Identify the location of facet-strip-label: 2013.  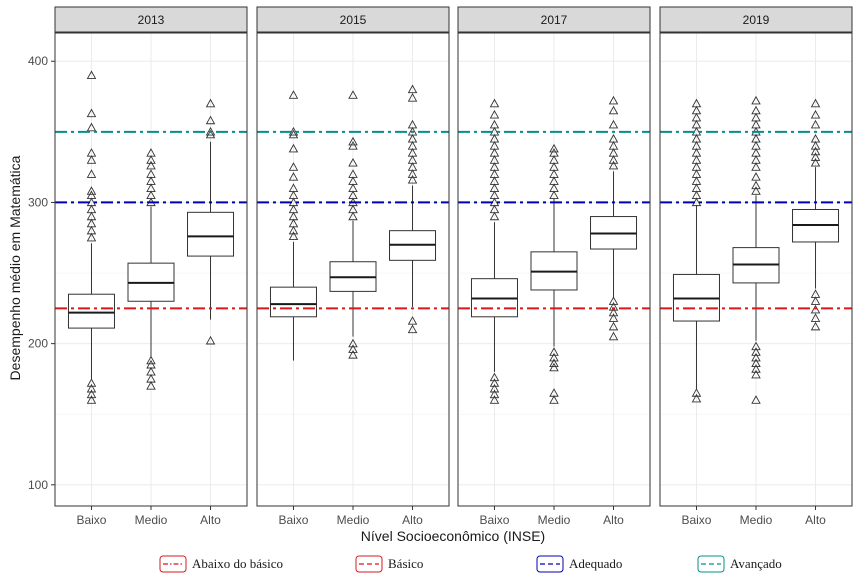
(151, 20).